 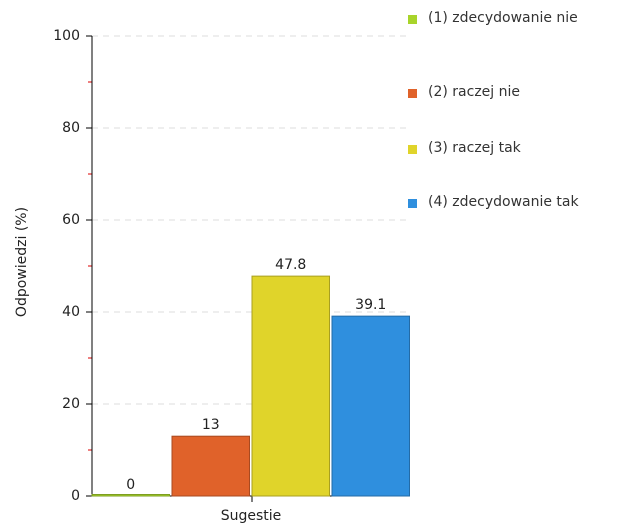 What do you see at coordinates (71, 312) in the screenshot?
I see `y-tick-label: 40` at bounding box center [71, 312].